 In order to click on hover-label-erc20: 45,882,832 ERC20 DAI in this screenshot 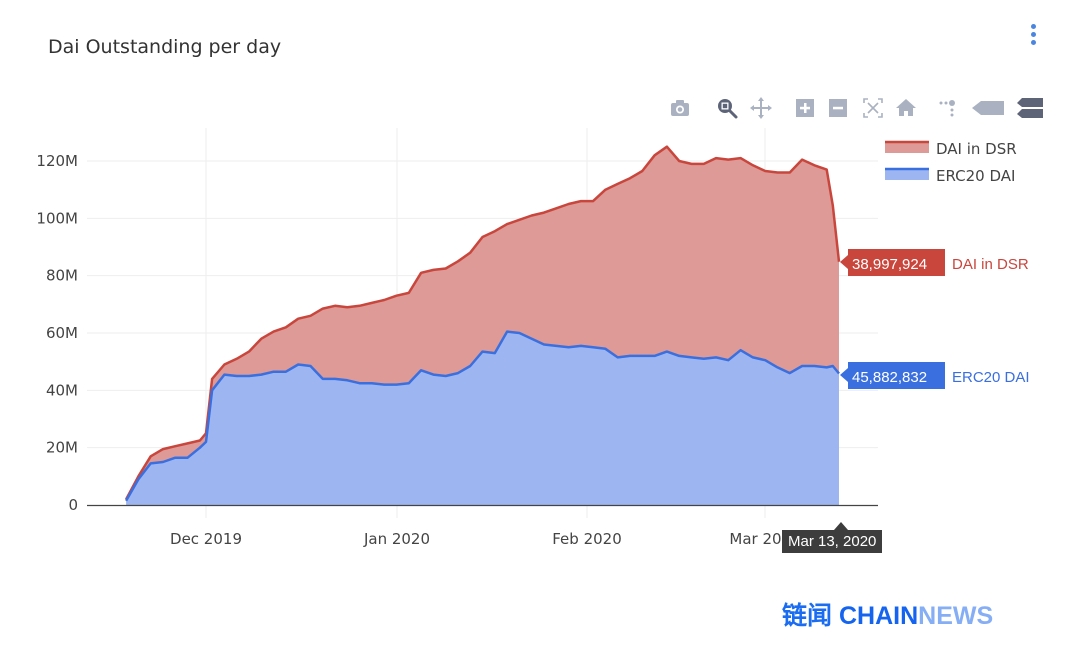, I will do `click(935, 375)`.